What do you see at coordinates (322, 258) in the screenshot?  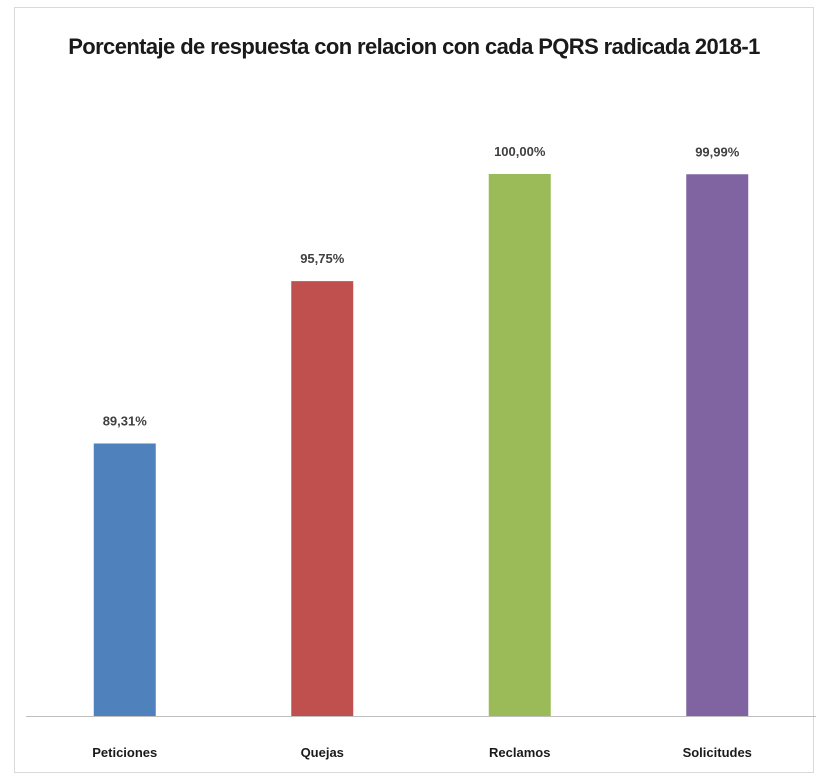 I see `data-label-quejas: 95,75%` at bounding box center [322, 258].